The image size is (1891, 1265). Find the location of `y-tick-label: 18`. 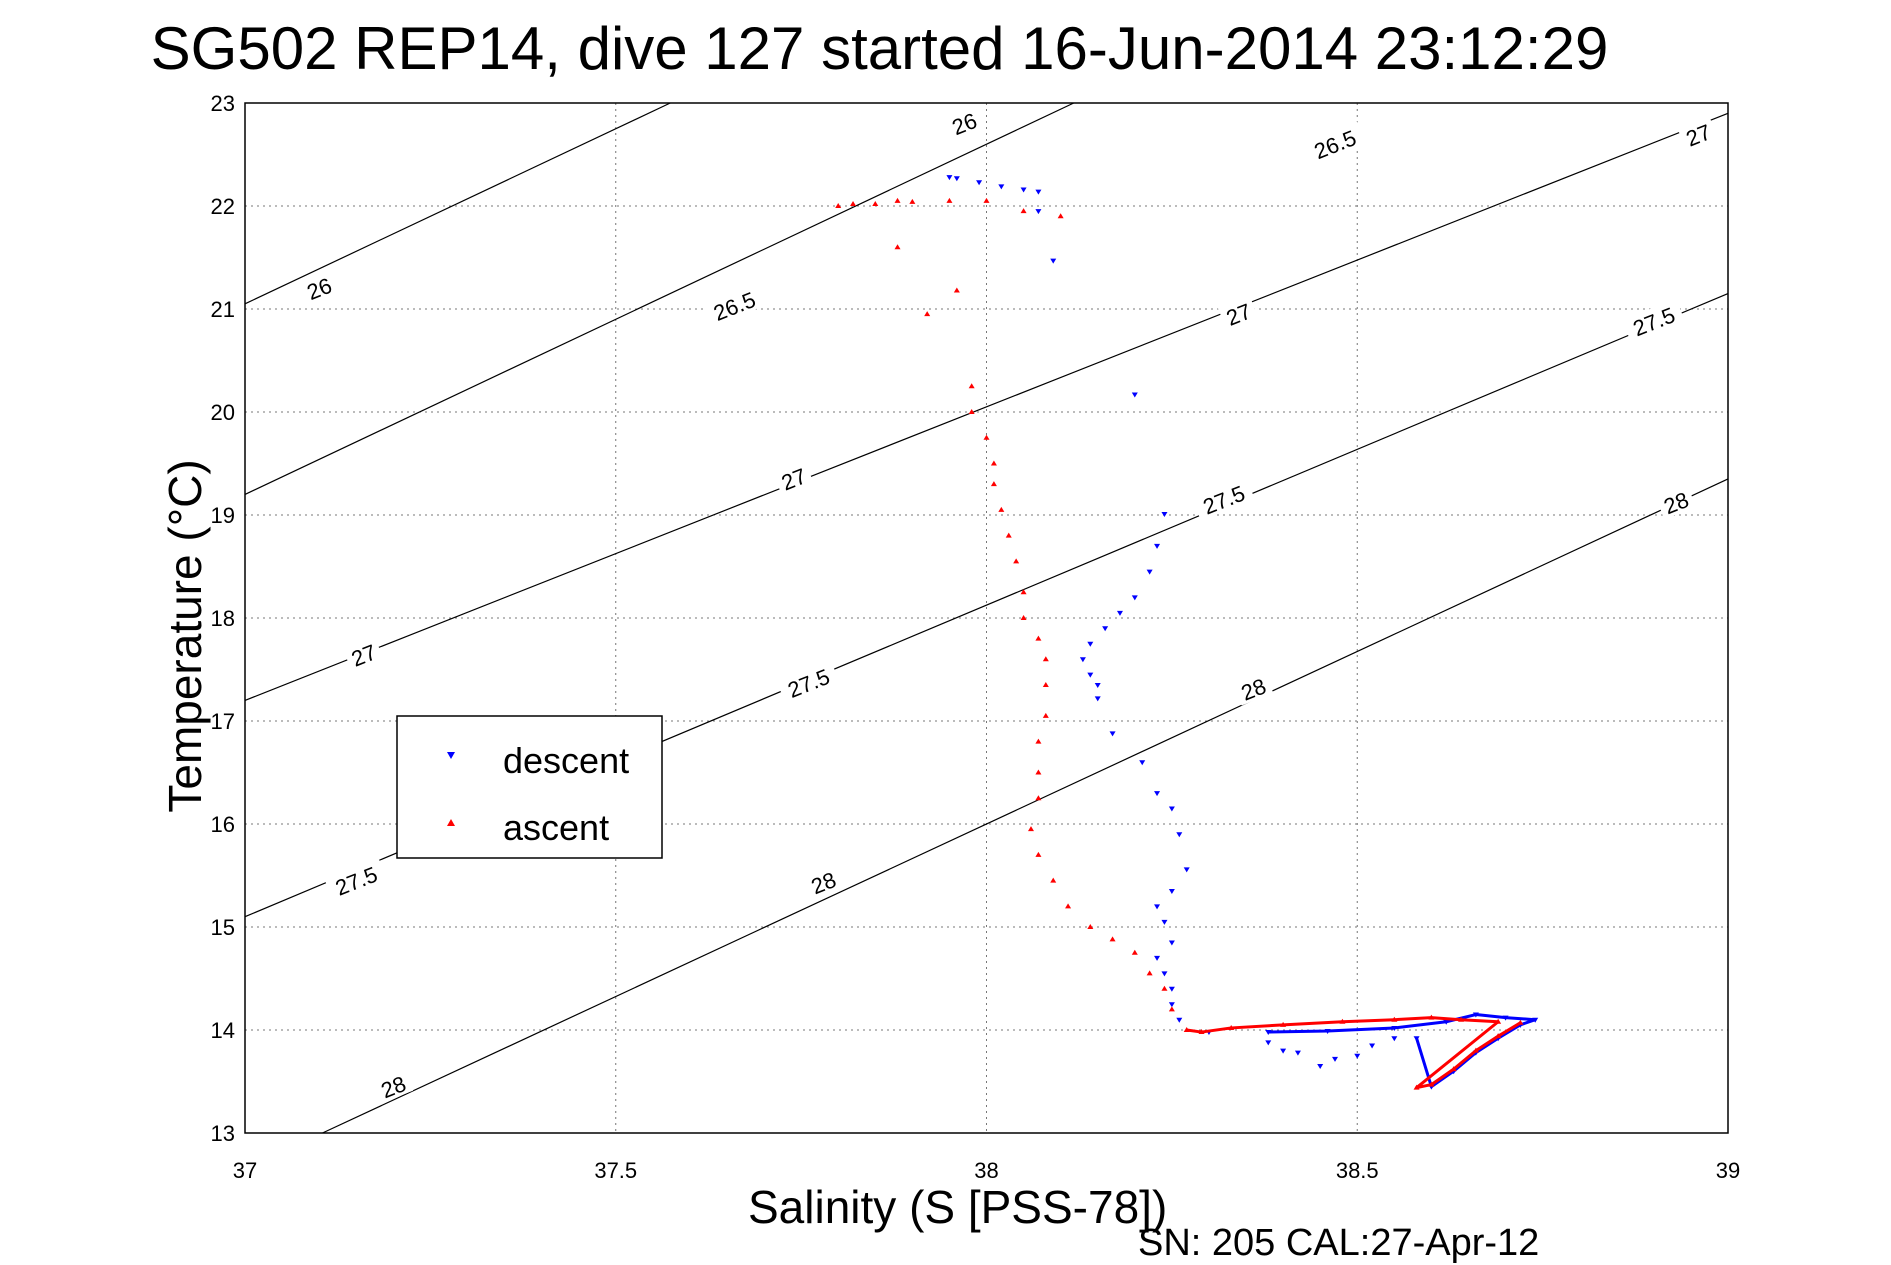

y-tick-label: 18 is located at coordinates (223, 618).